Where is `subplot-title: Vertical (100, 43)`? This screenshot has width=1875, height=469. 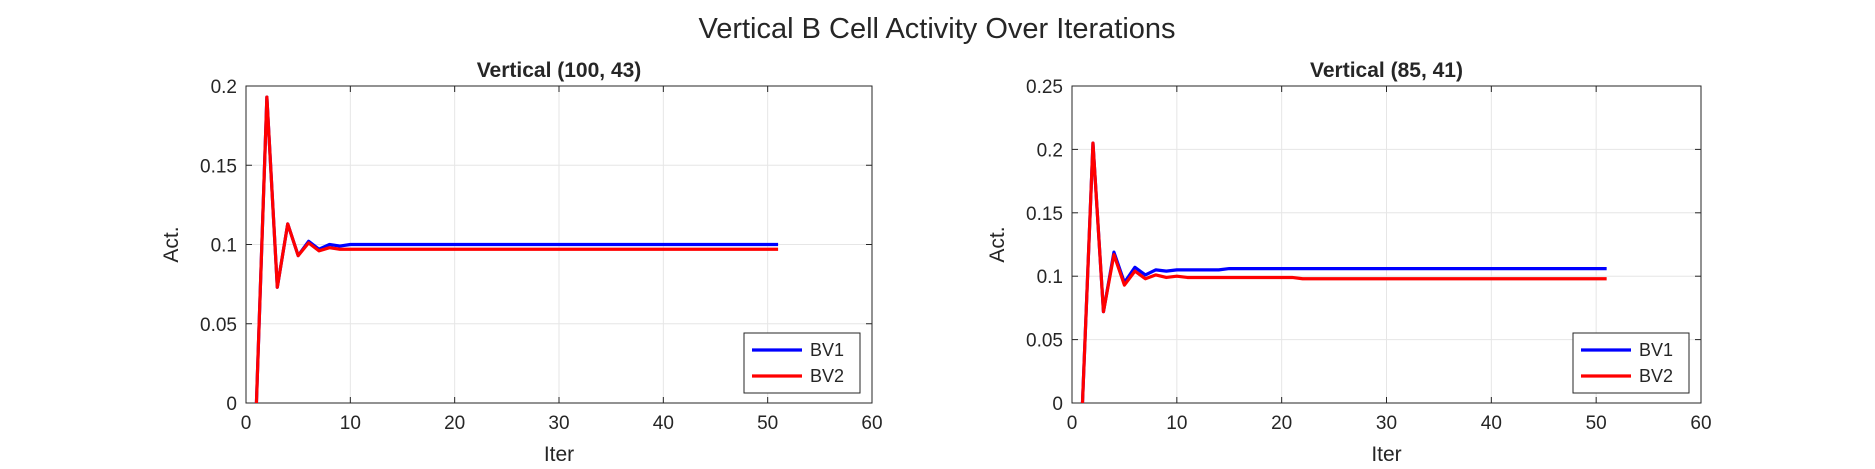 subplot-title: Vertical (100, 43) is located at coordinates (559, 70).